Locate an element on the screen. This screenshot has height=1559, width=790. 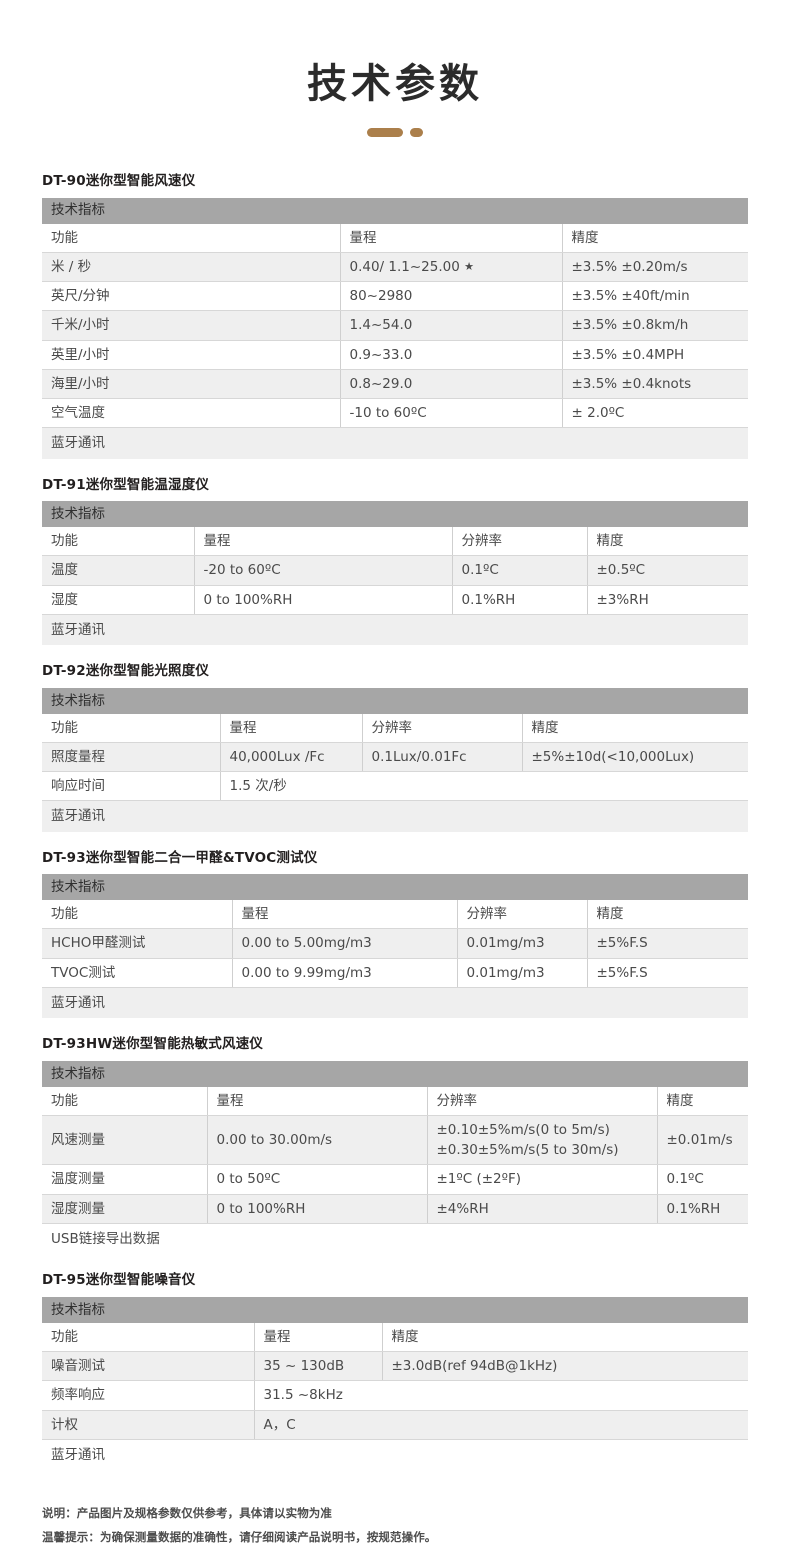
table-row: 千米/小时 1.4~54.0 ±3.5% ±0.8km/h is located at coordinates (395, 325).